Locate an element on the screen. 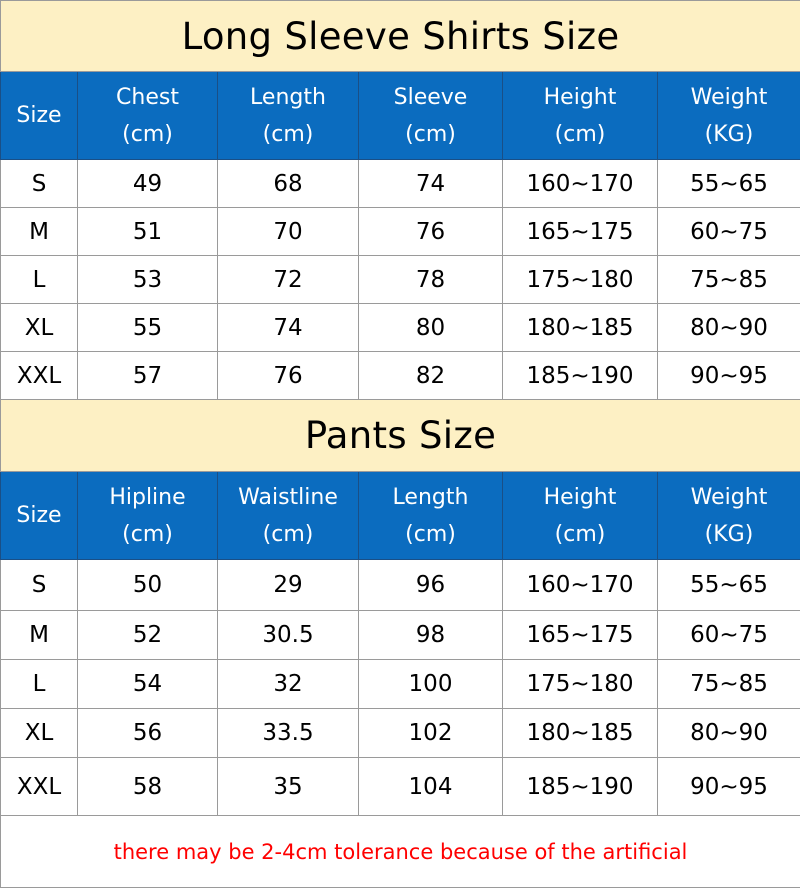 This screenshot has width=800, height=889. value-cell: 82 is located at coordinates (430, 375).